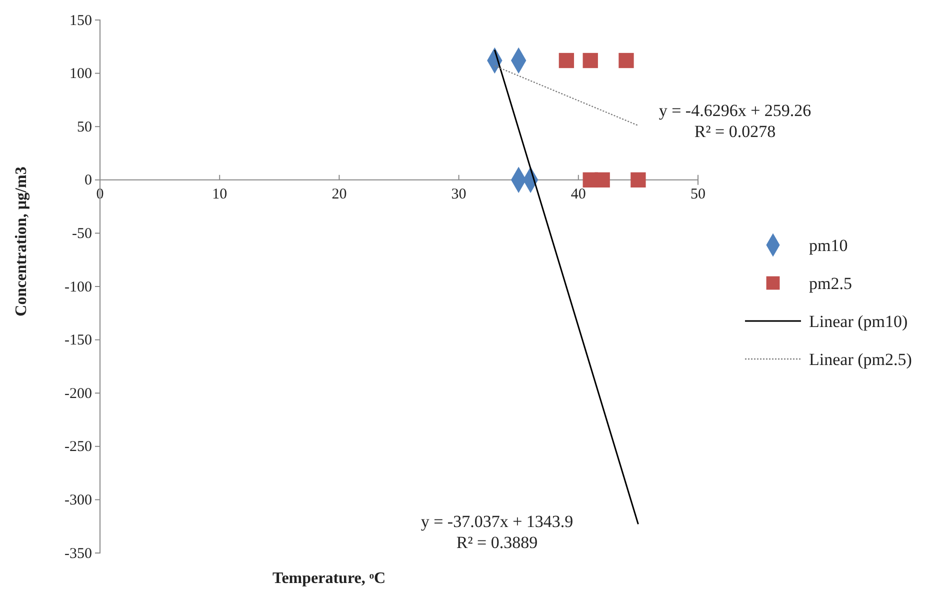 This screenshot has width=950, height=590. Describe the element at coordinates (78, 554) in the screenshot. I see `y-tick-label: -350` at that location.